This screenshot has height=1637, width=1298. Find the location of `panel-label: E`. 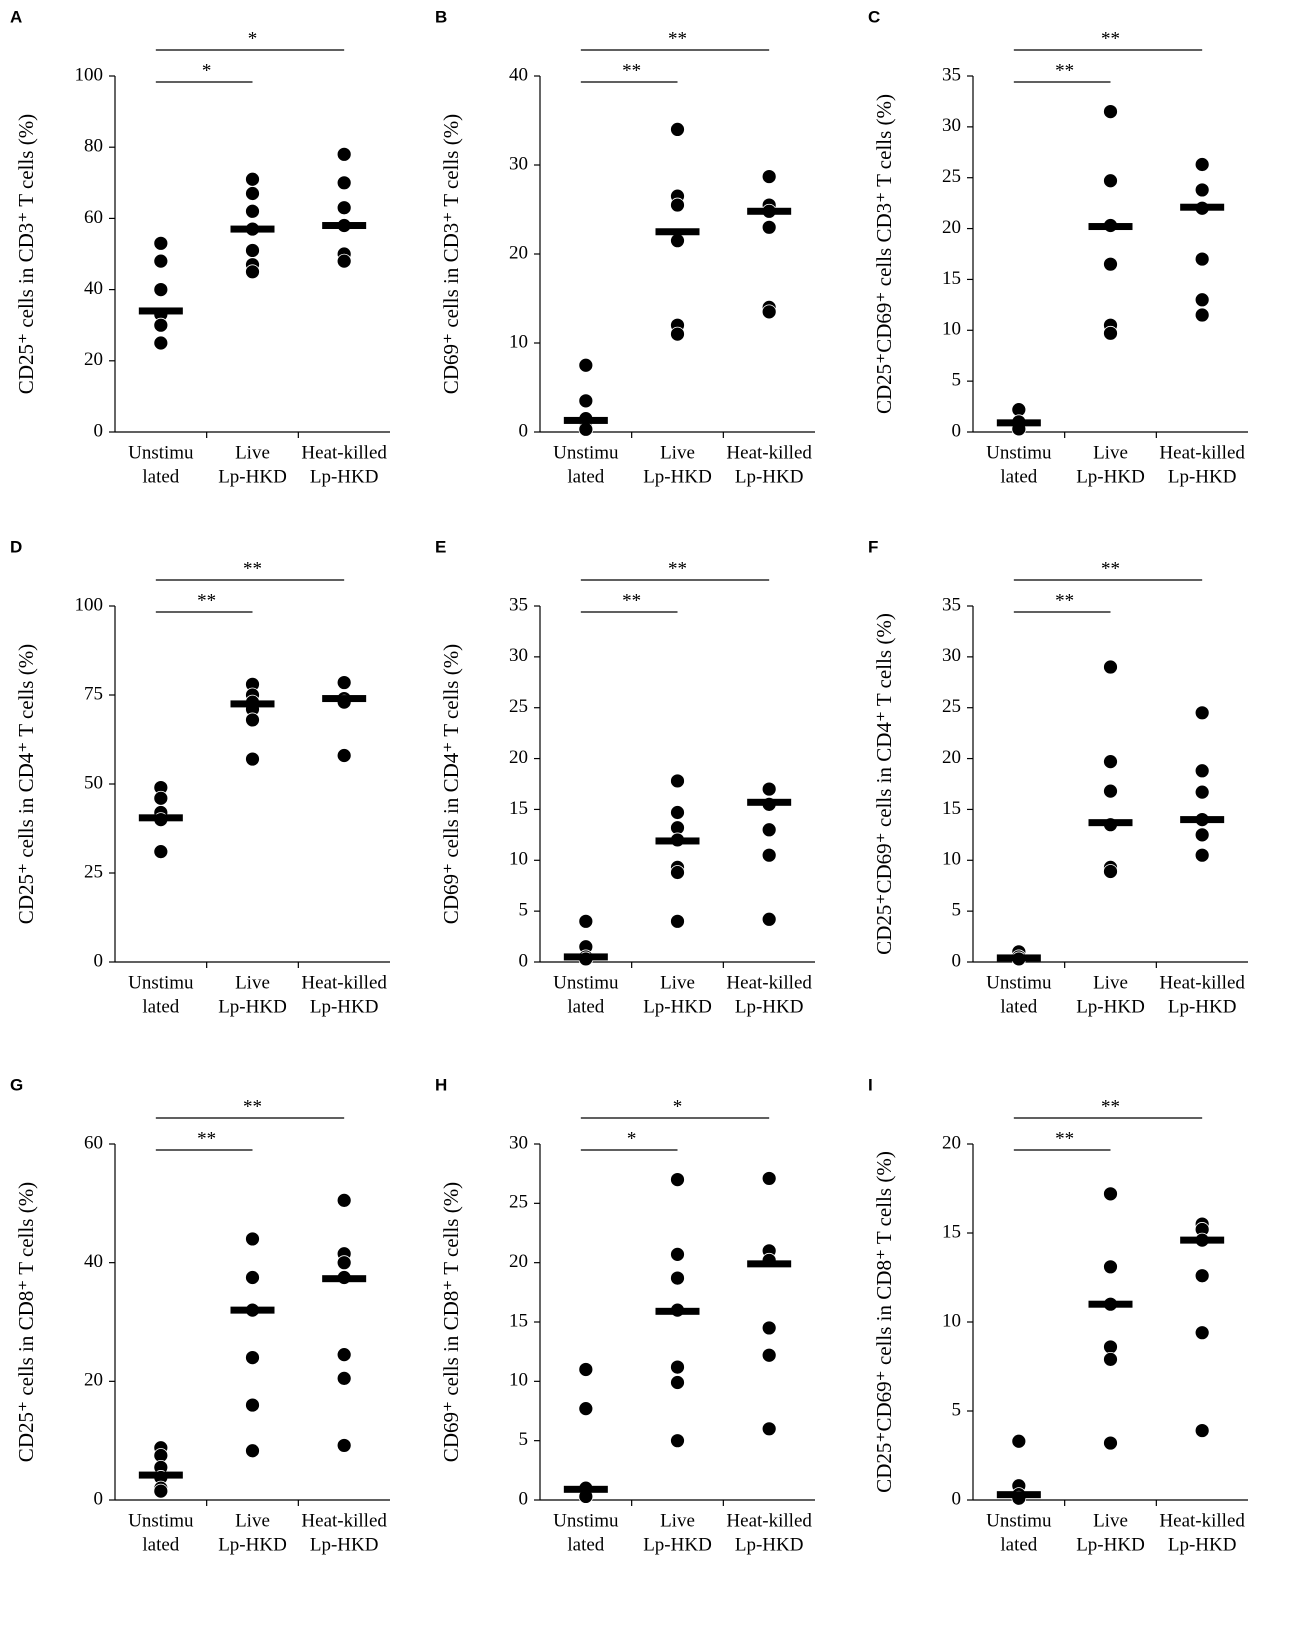

panel-label: E is located at coordinates (440, 546).